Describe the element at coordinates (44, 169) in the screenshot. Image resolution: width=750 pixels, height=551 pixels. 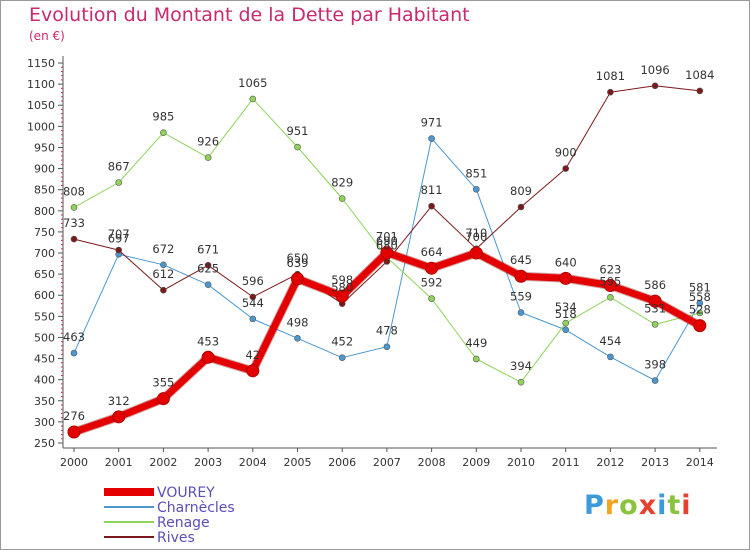
I see `y-tick-label: 900` at that location.